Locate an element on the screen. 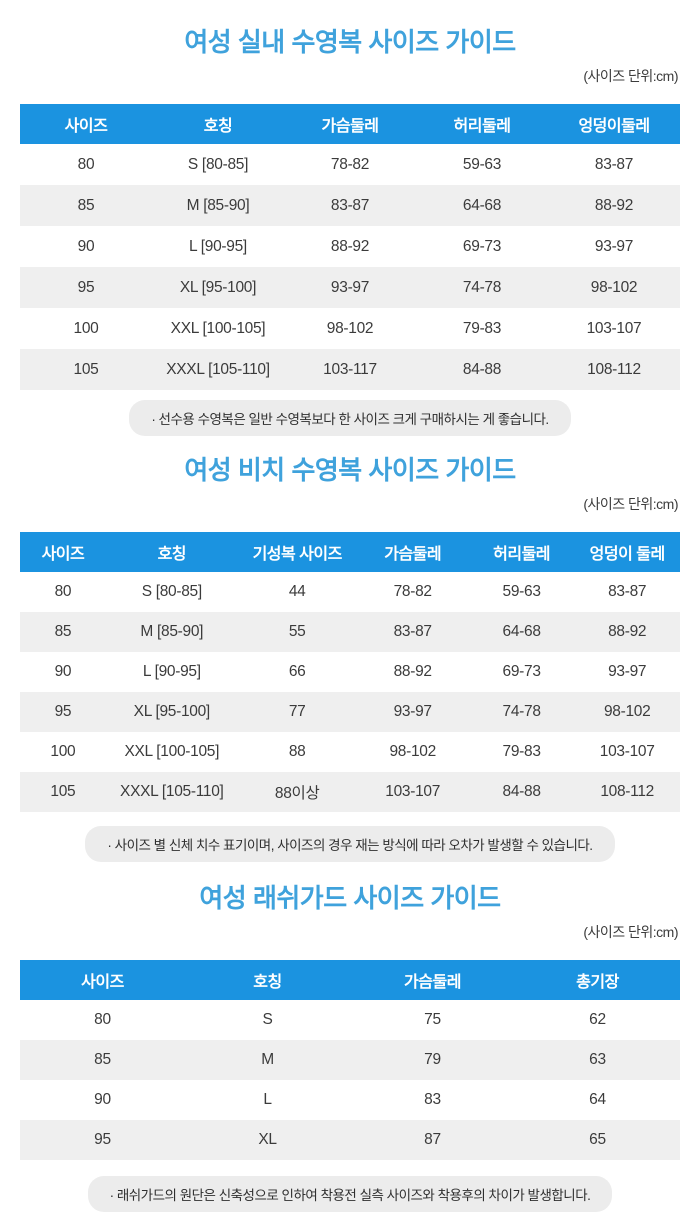  table-cell: M is located at coordinates (267, 1059).